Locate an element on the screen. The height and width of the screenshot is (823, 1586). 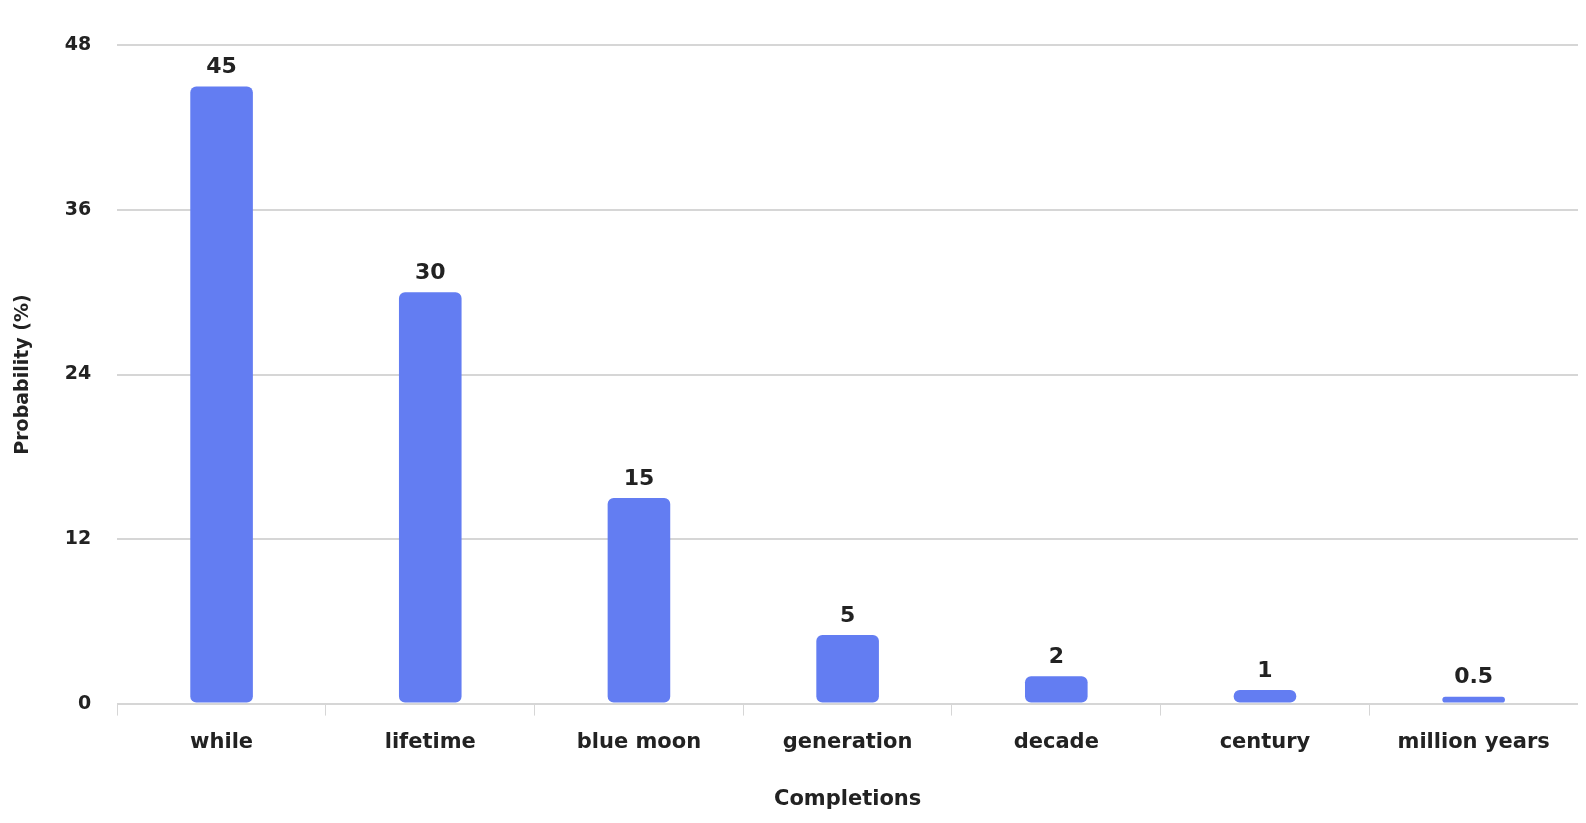
y-axis-title: Probability (%) is located at coordinates (21, 374).